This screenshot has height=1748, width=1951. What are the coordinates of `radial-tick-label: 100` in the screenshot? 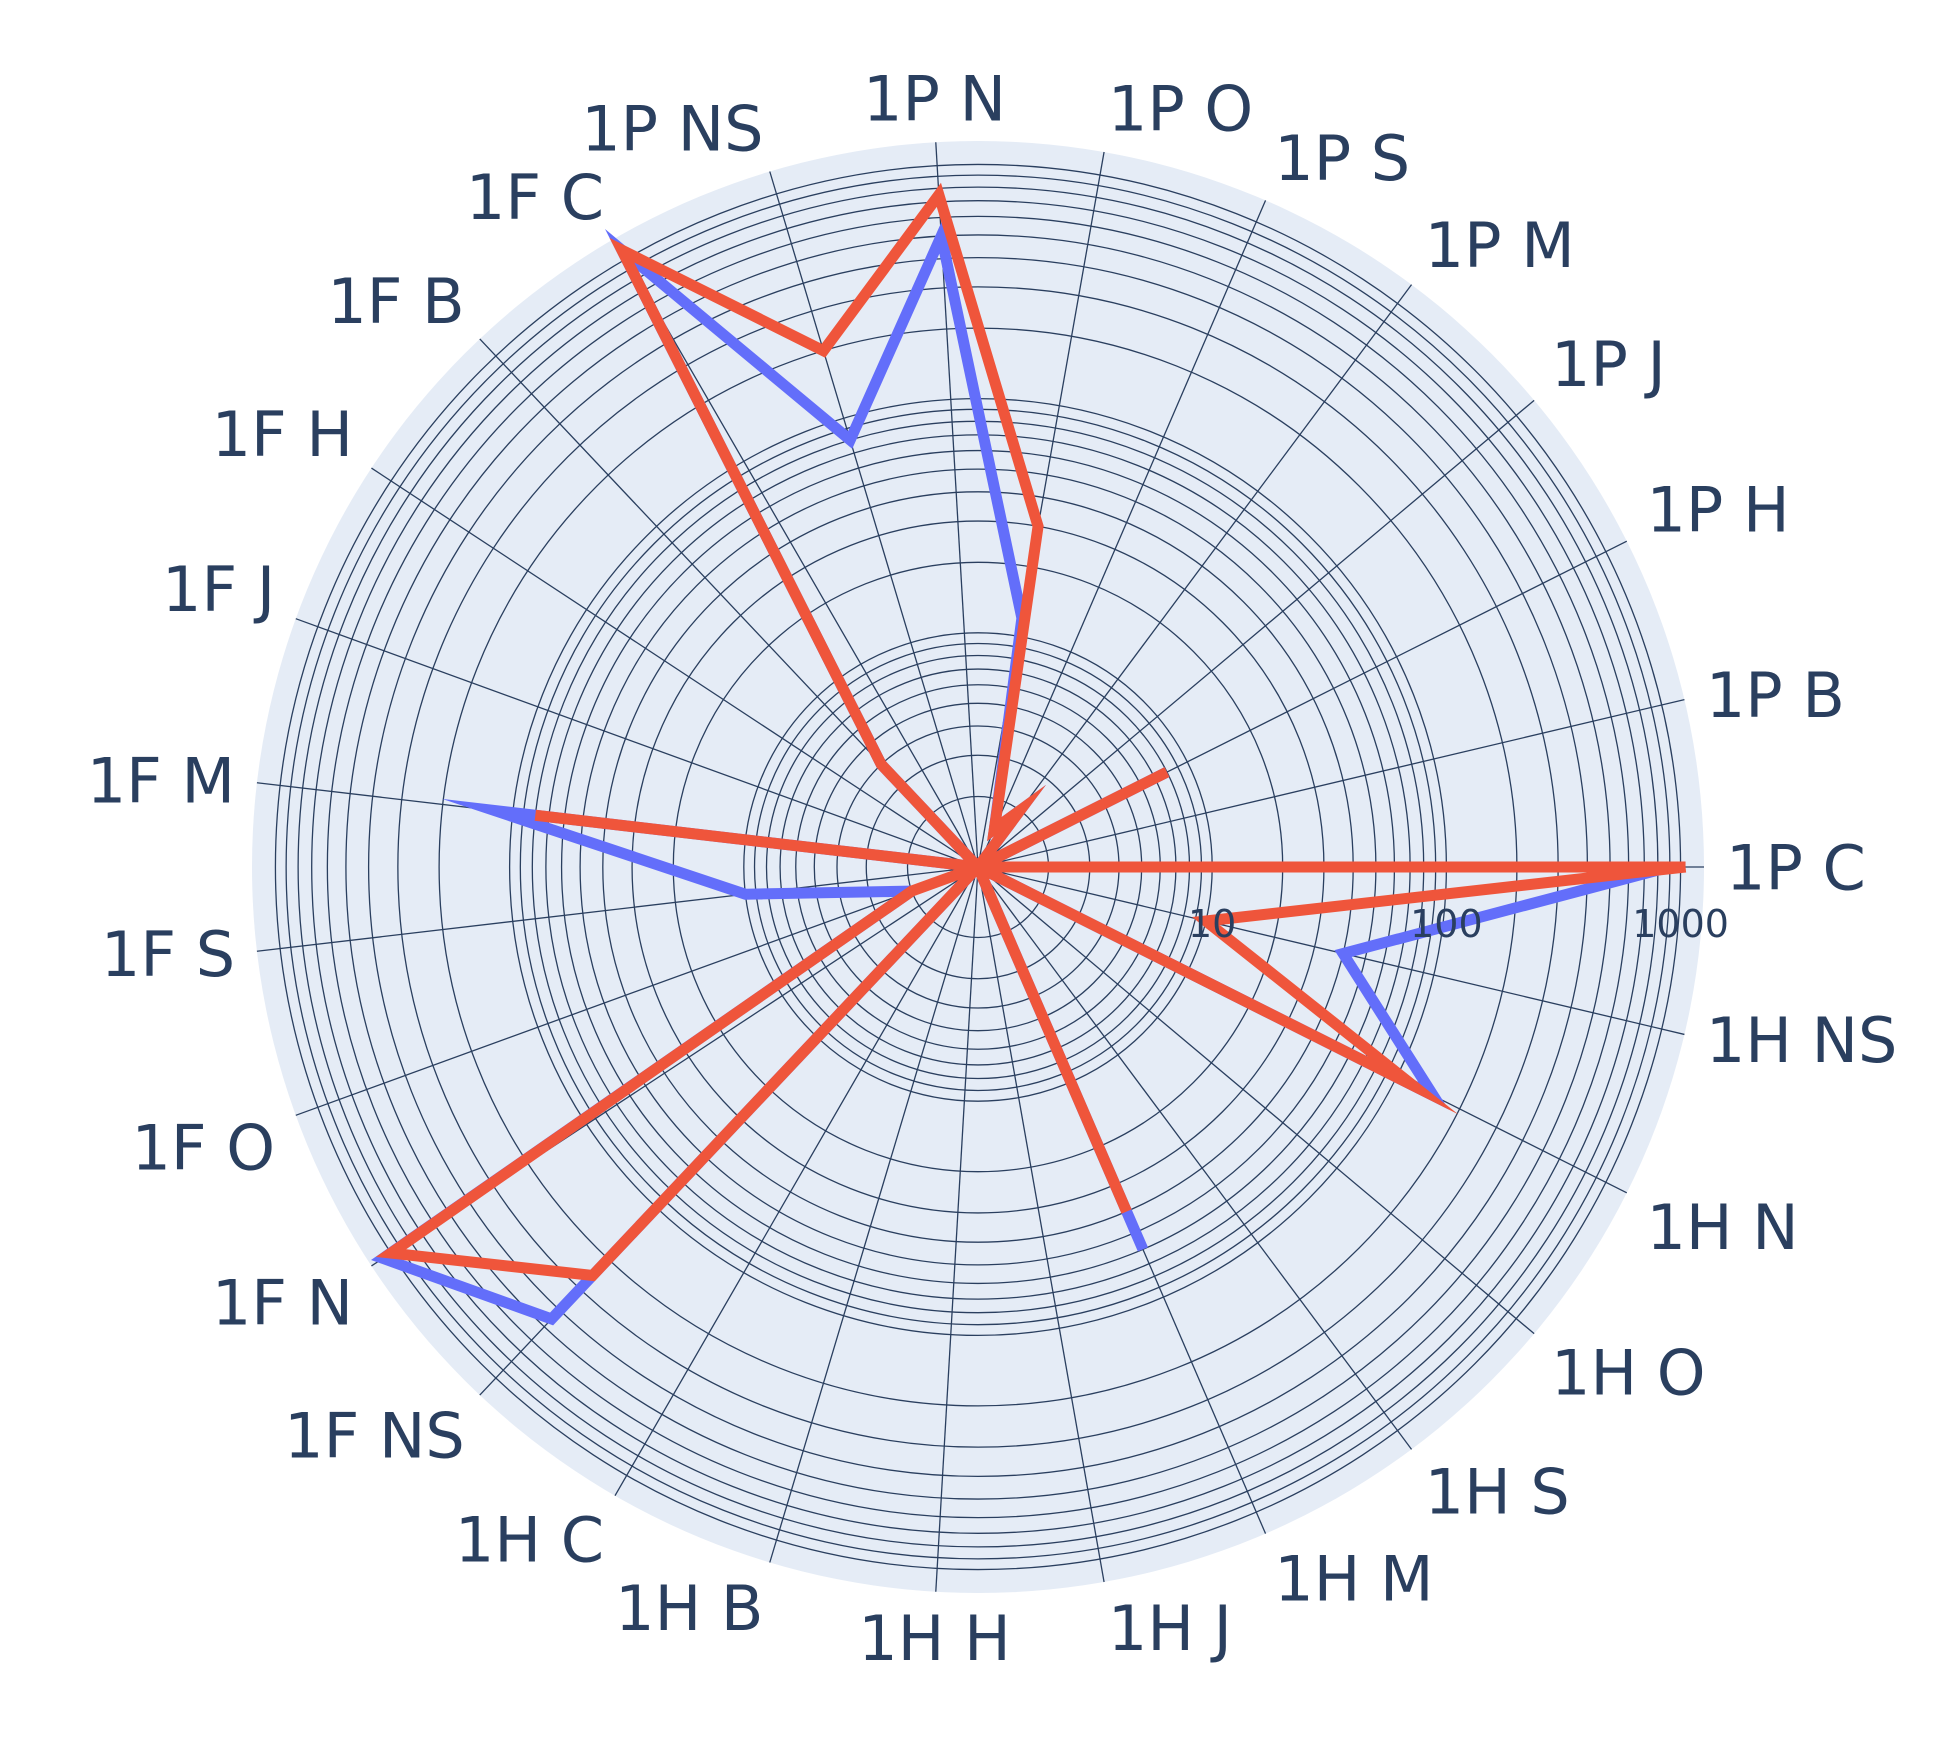 It's located at (1446, 924).